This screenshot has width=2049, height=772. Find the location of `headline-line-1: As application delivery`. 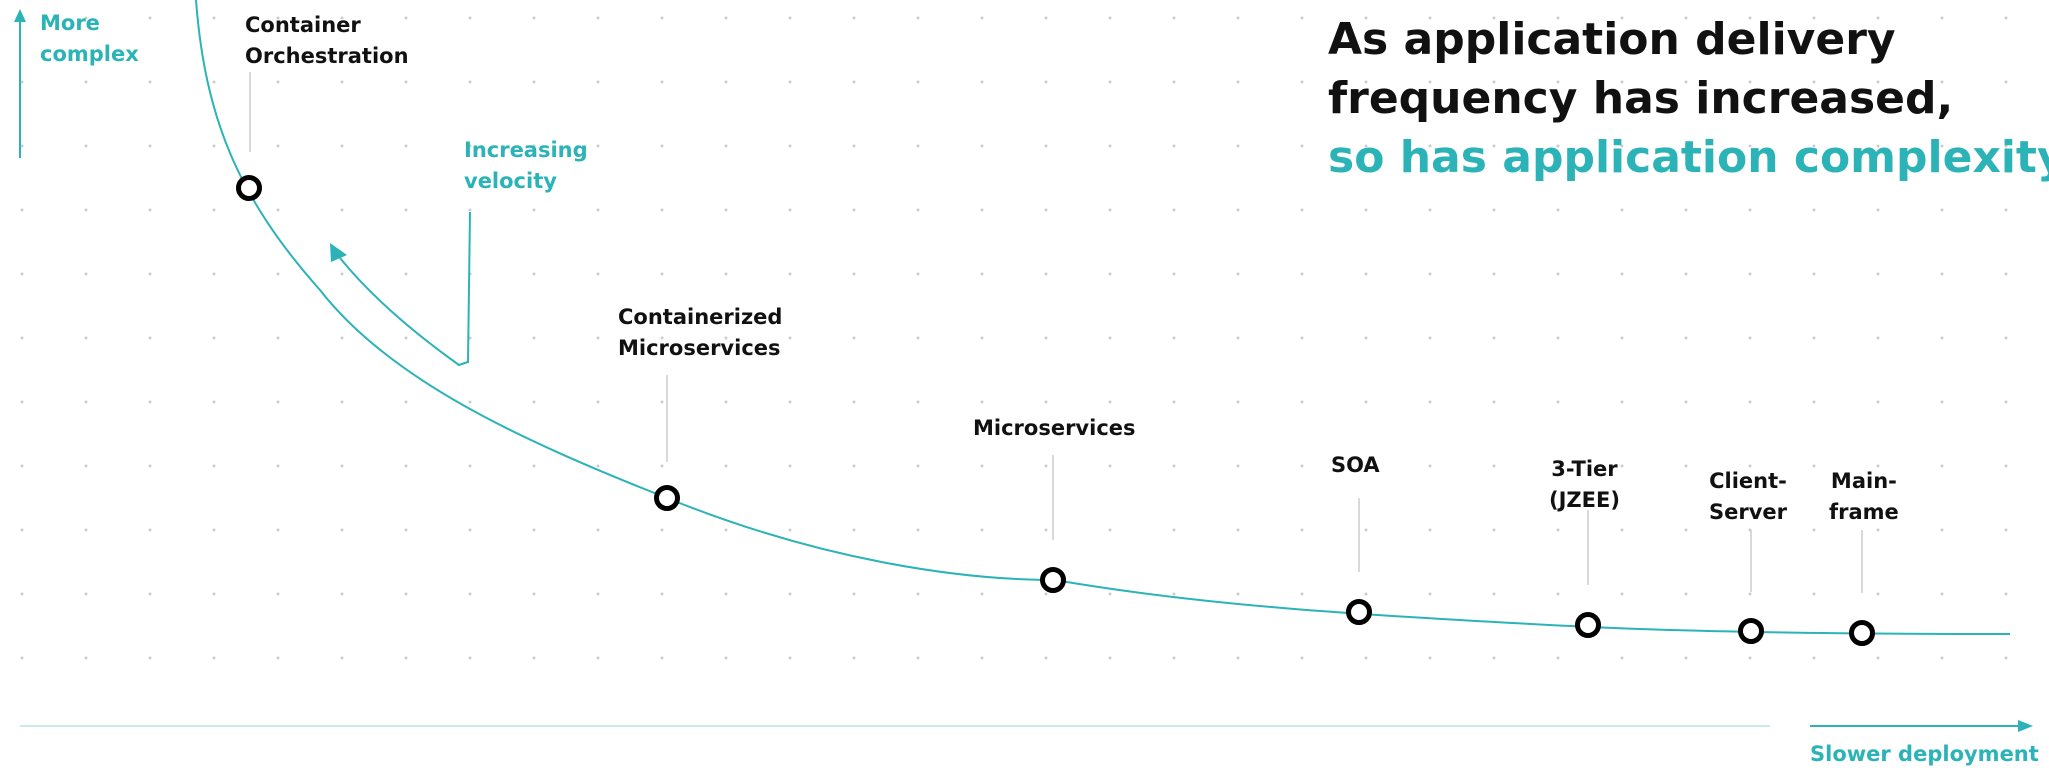

headline-line-1: As application delivery is located at coordinates (1612, 39).